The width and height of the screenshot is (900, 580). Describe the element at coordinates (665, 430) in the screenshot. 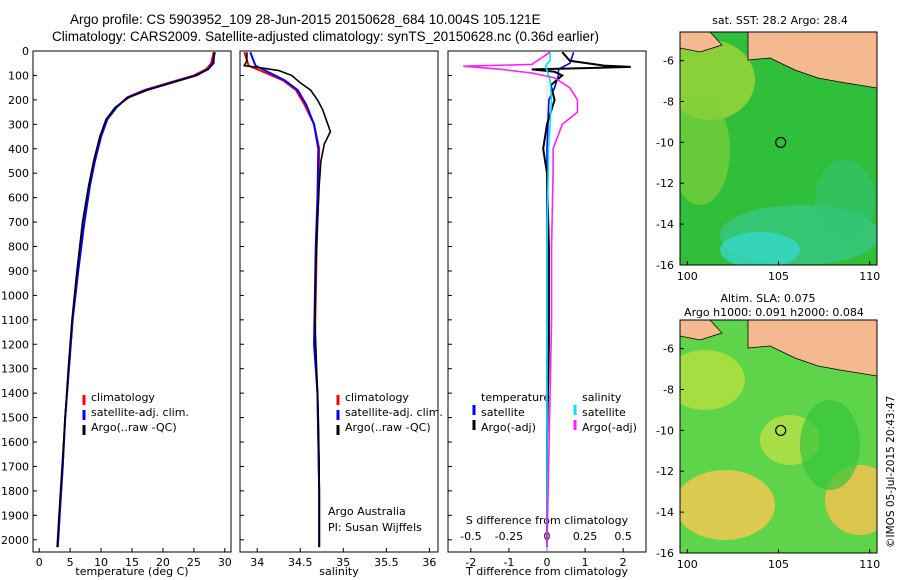

I see `sla-map-ytick-label: -10` at that location.